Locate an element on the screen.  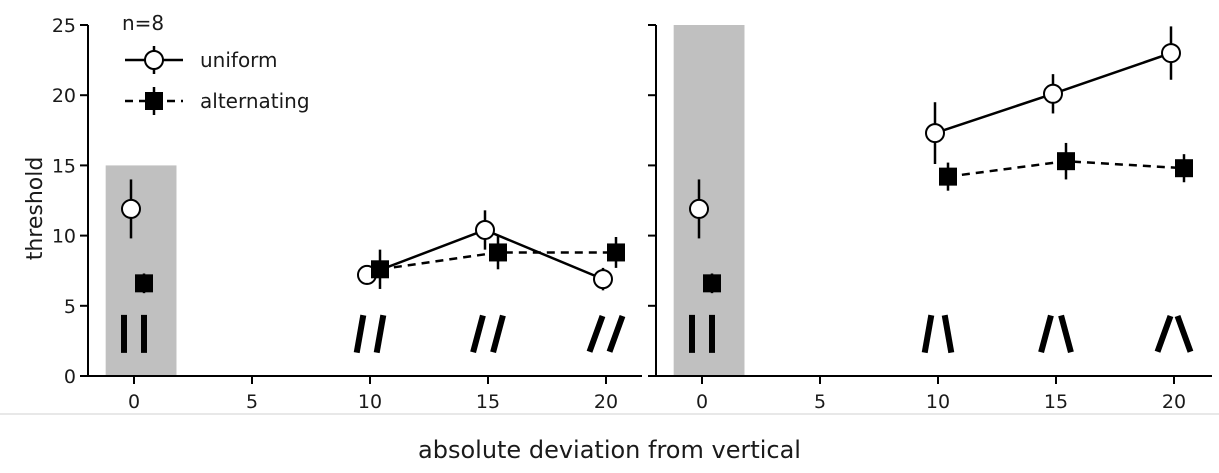
y-tick-label: 10 is located at coordinates (64, 237).